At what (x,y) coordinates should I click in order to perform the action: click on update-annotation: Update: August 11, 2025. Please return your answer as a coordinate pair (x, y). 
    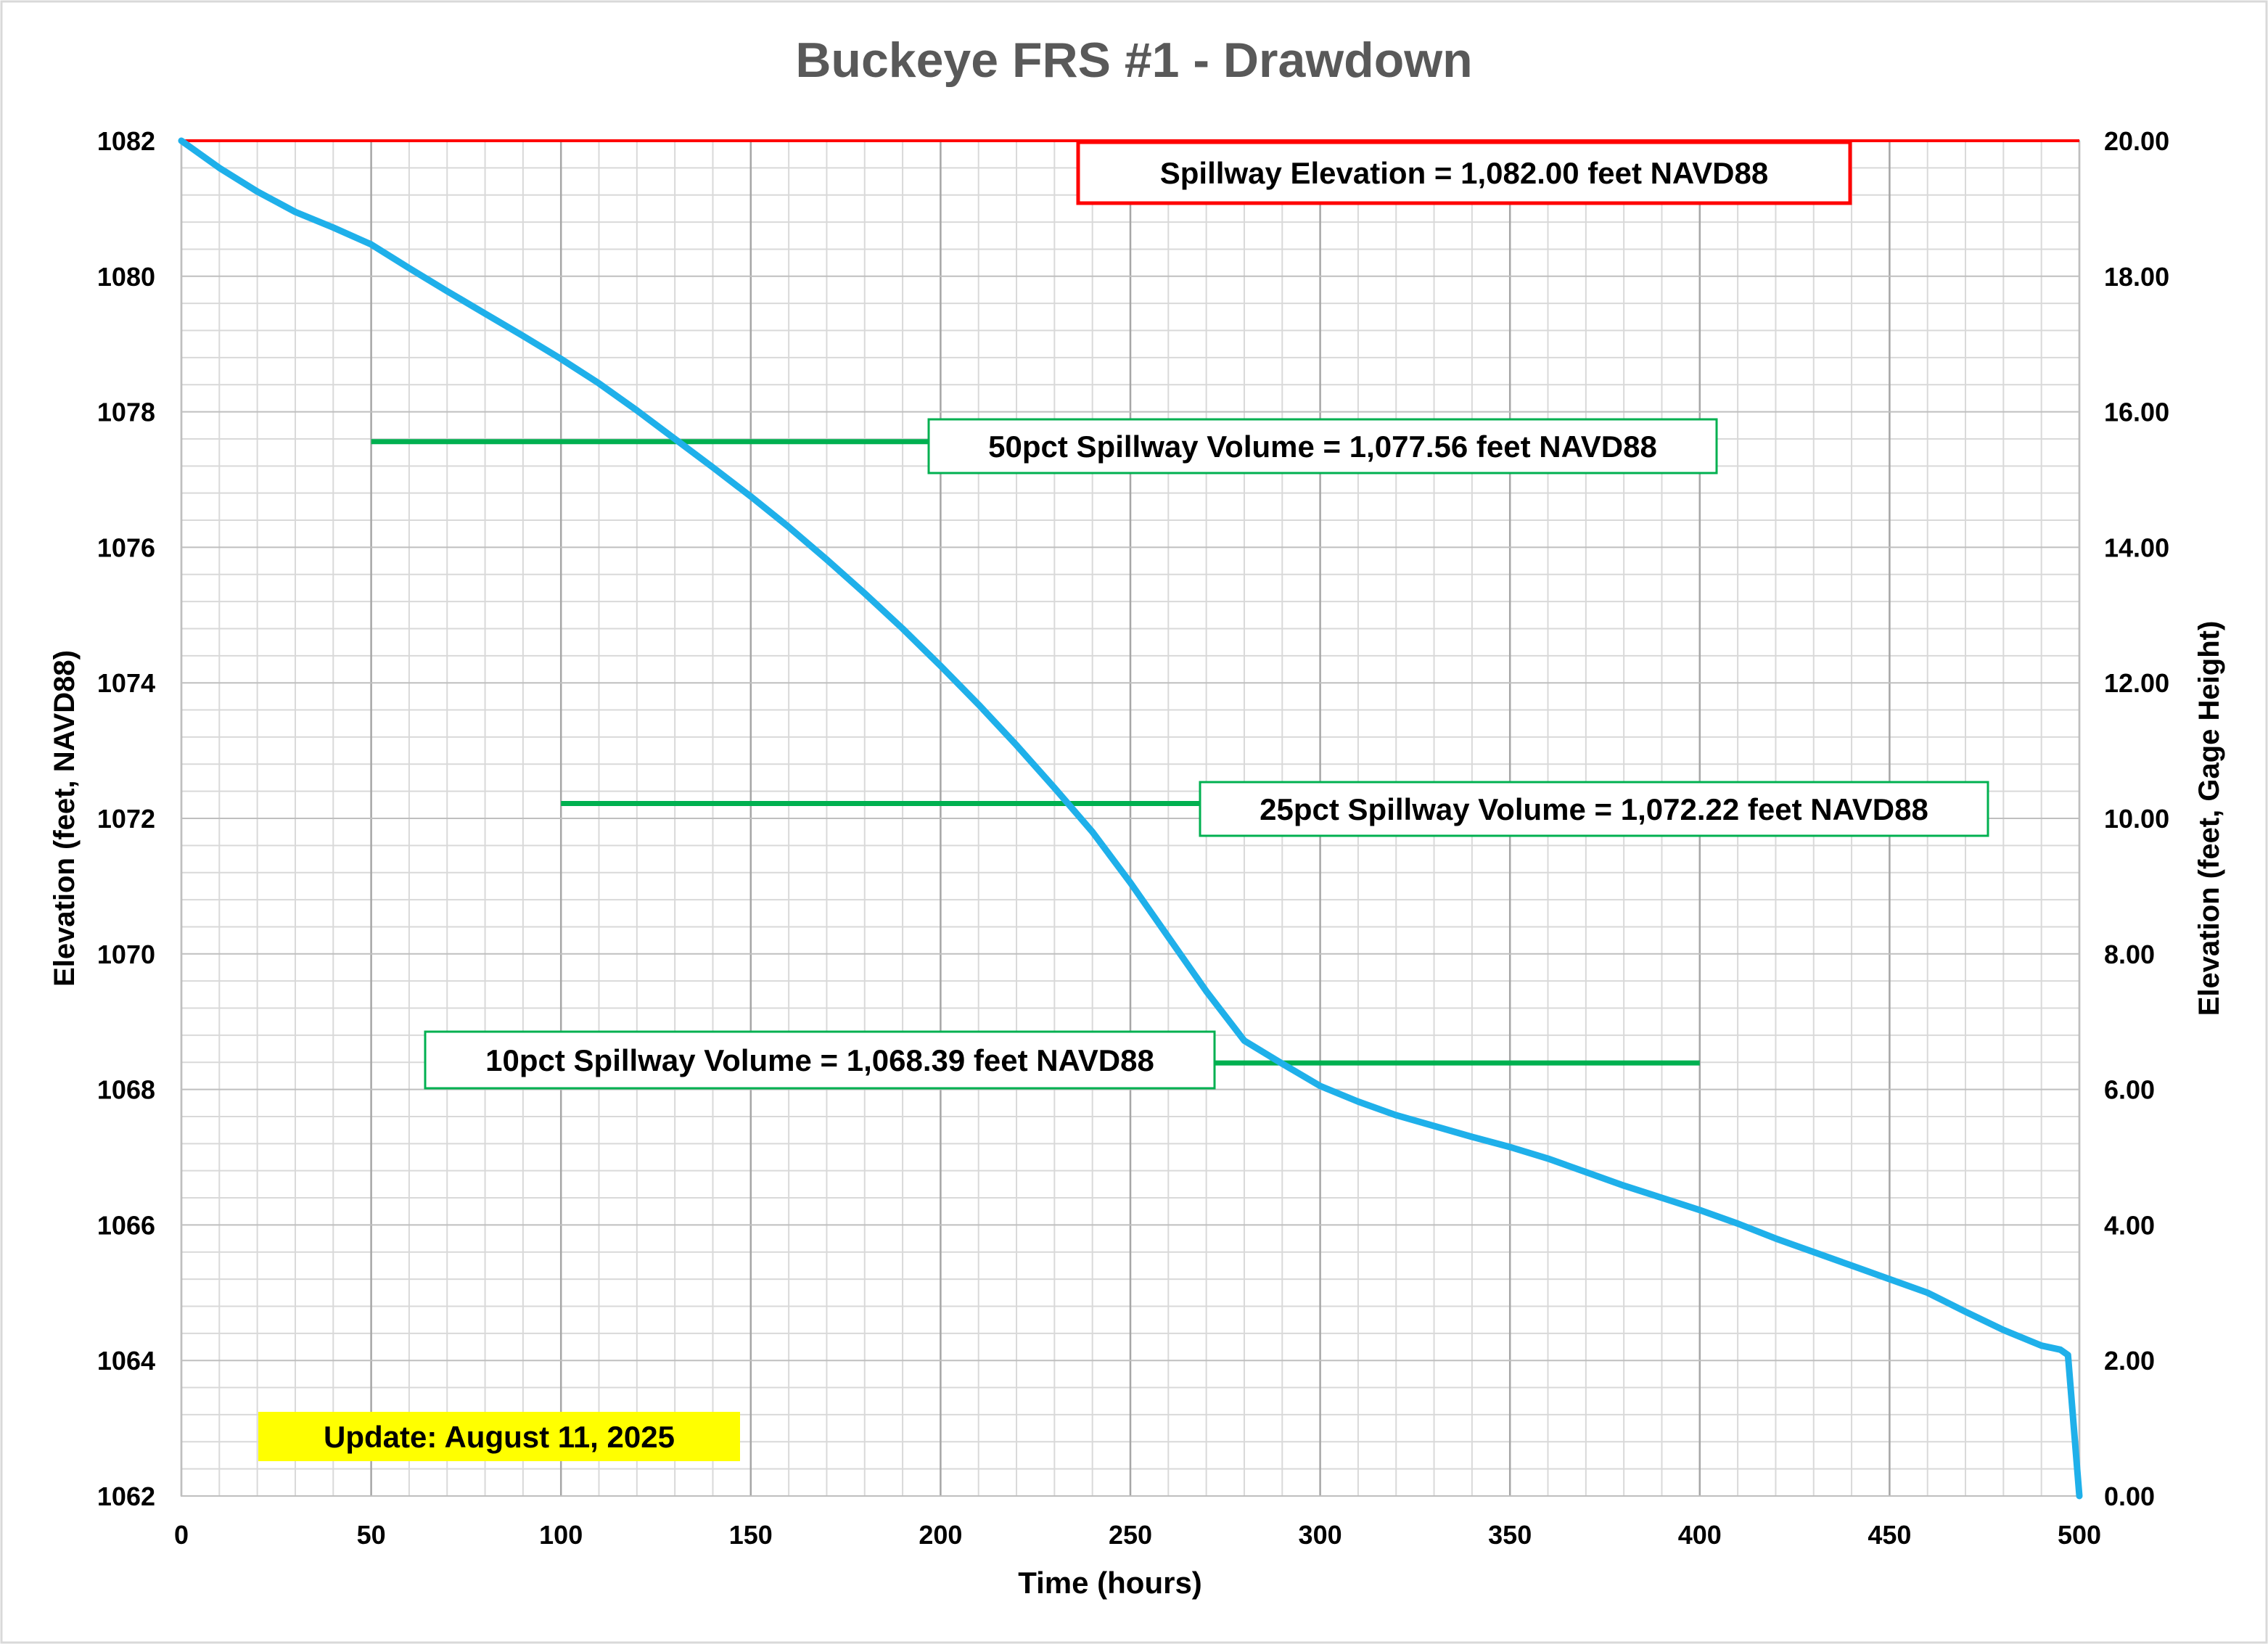
    Looking at the image, I should click on (499, 1436).